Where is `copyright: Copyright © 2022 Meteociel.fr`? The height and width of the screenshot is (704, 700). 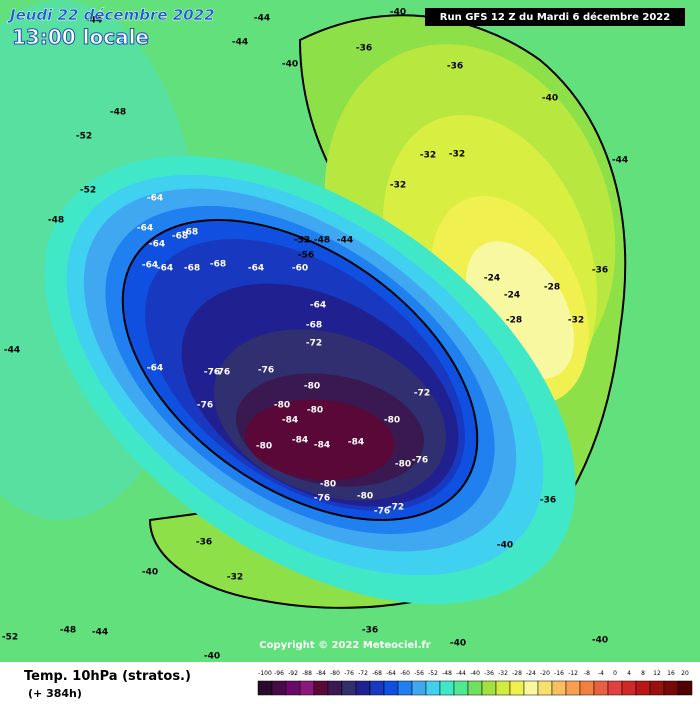
copyright: Copyright © 2022 Meteociel.fr is located at coordinates (344, 645).